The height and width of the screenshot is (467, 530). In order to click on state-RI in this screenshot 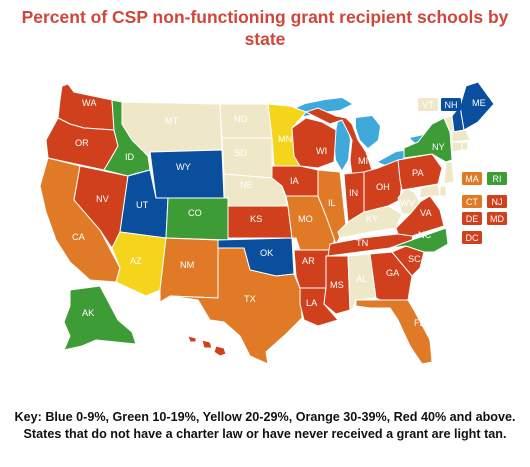, I will do `click(465, 146)`.